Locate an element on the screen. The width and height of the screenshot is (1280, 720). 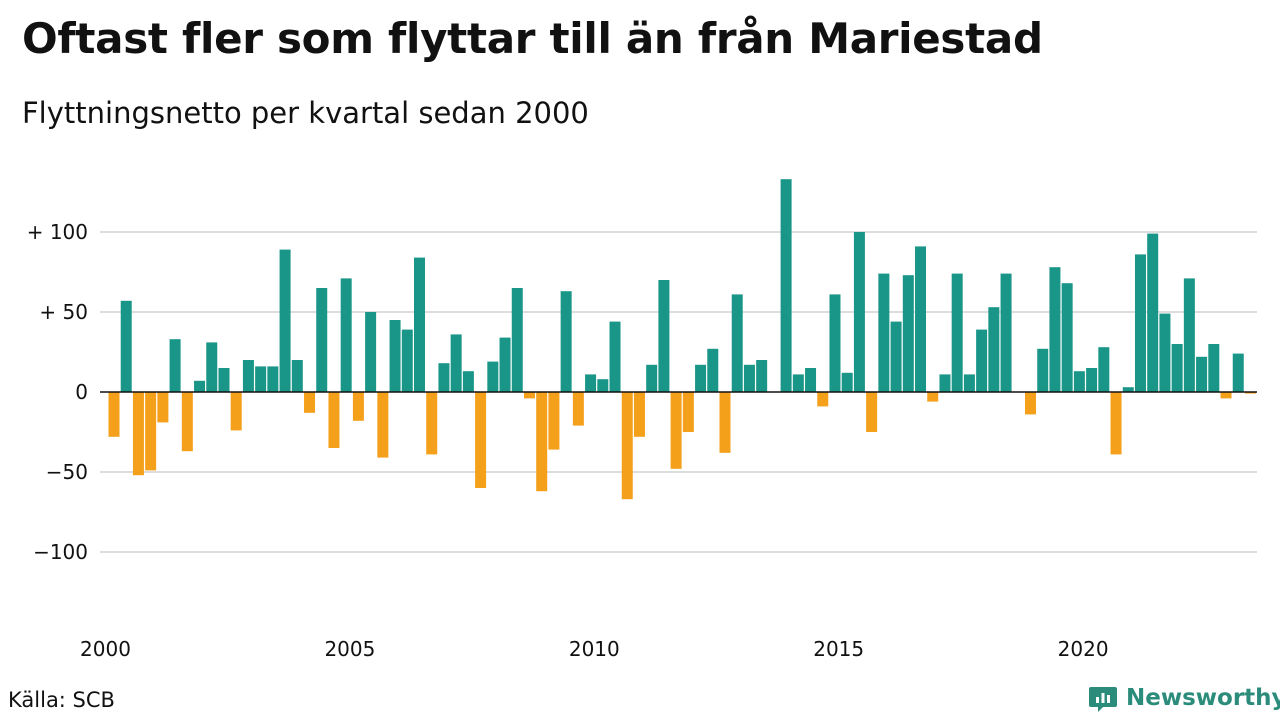
y-tick-label: −100 is located at coordinates (60, 552).